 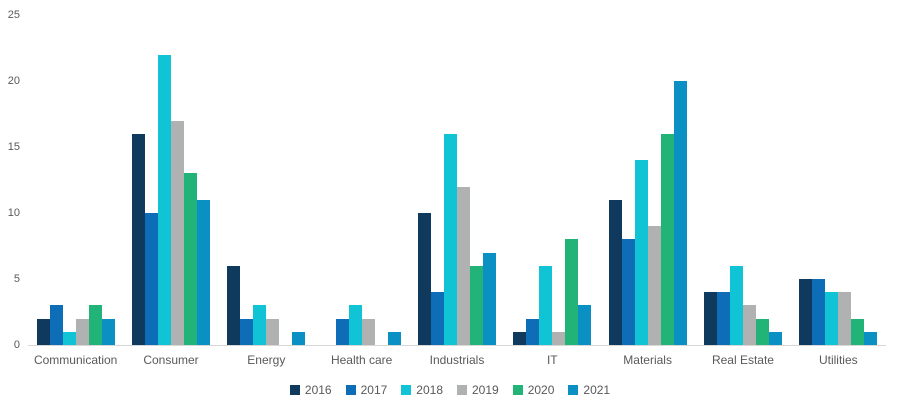 I want to click on legend-item-2016: 2016, so click(x=310, y=390).